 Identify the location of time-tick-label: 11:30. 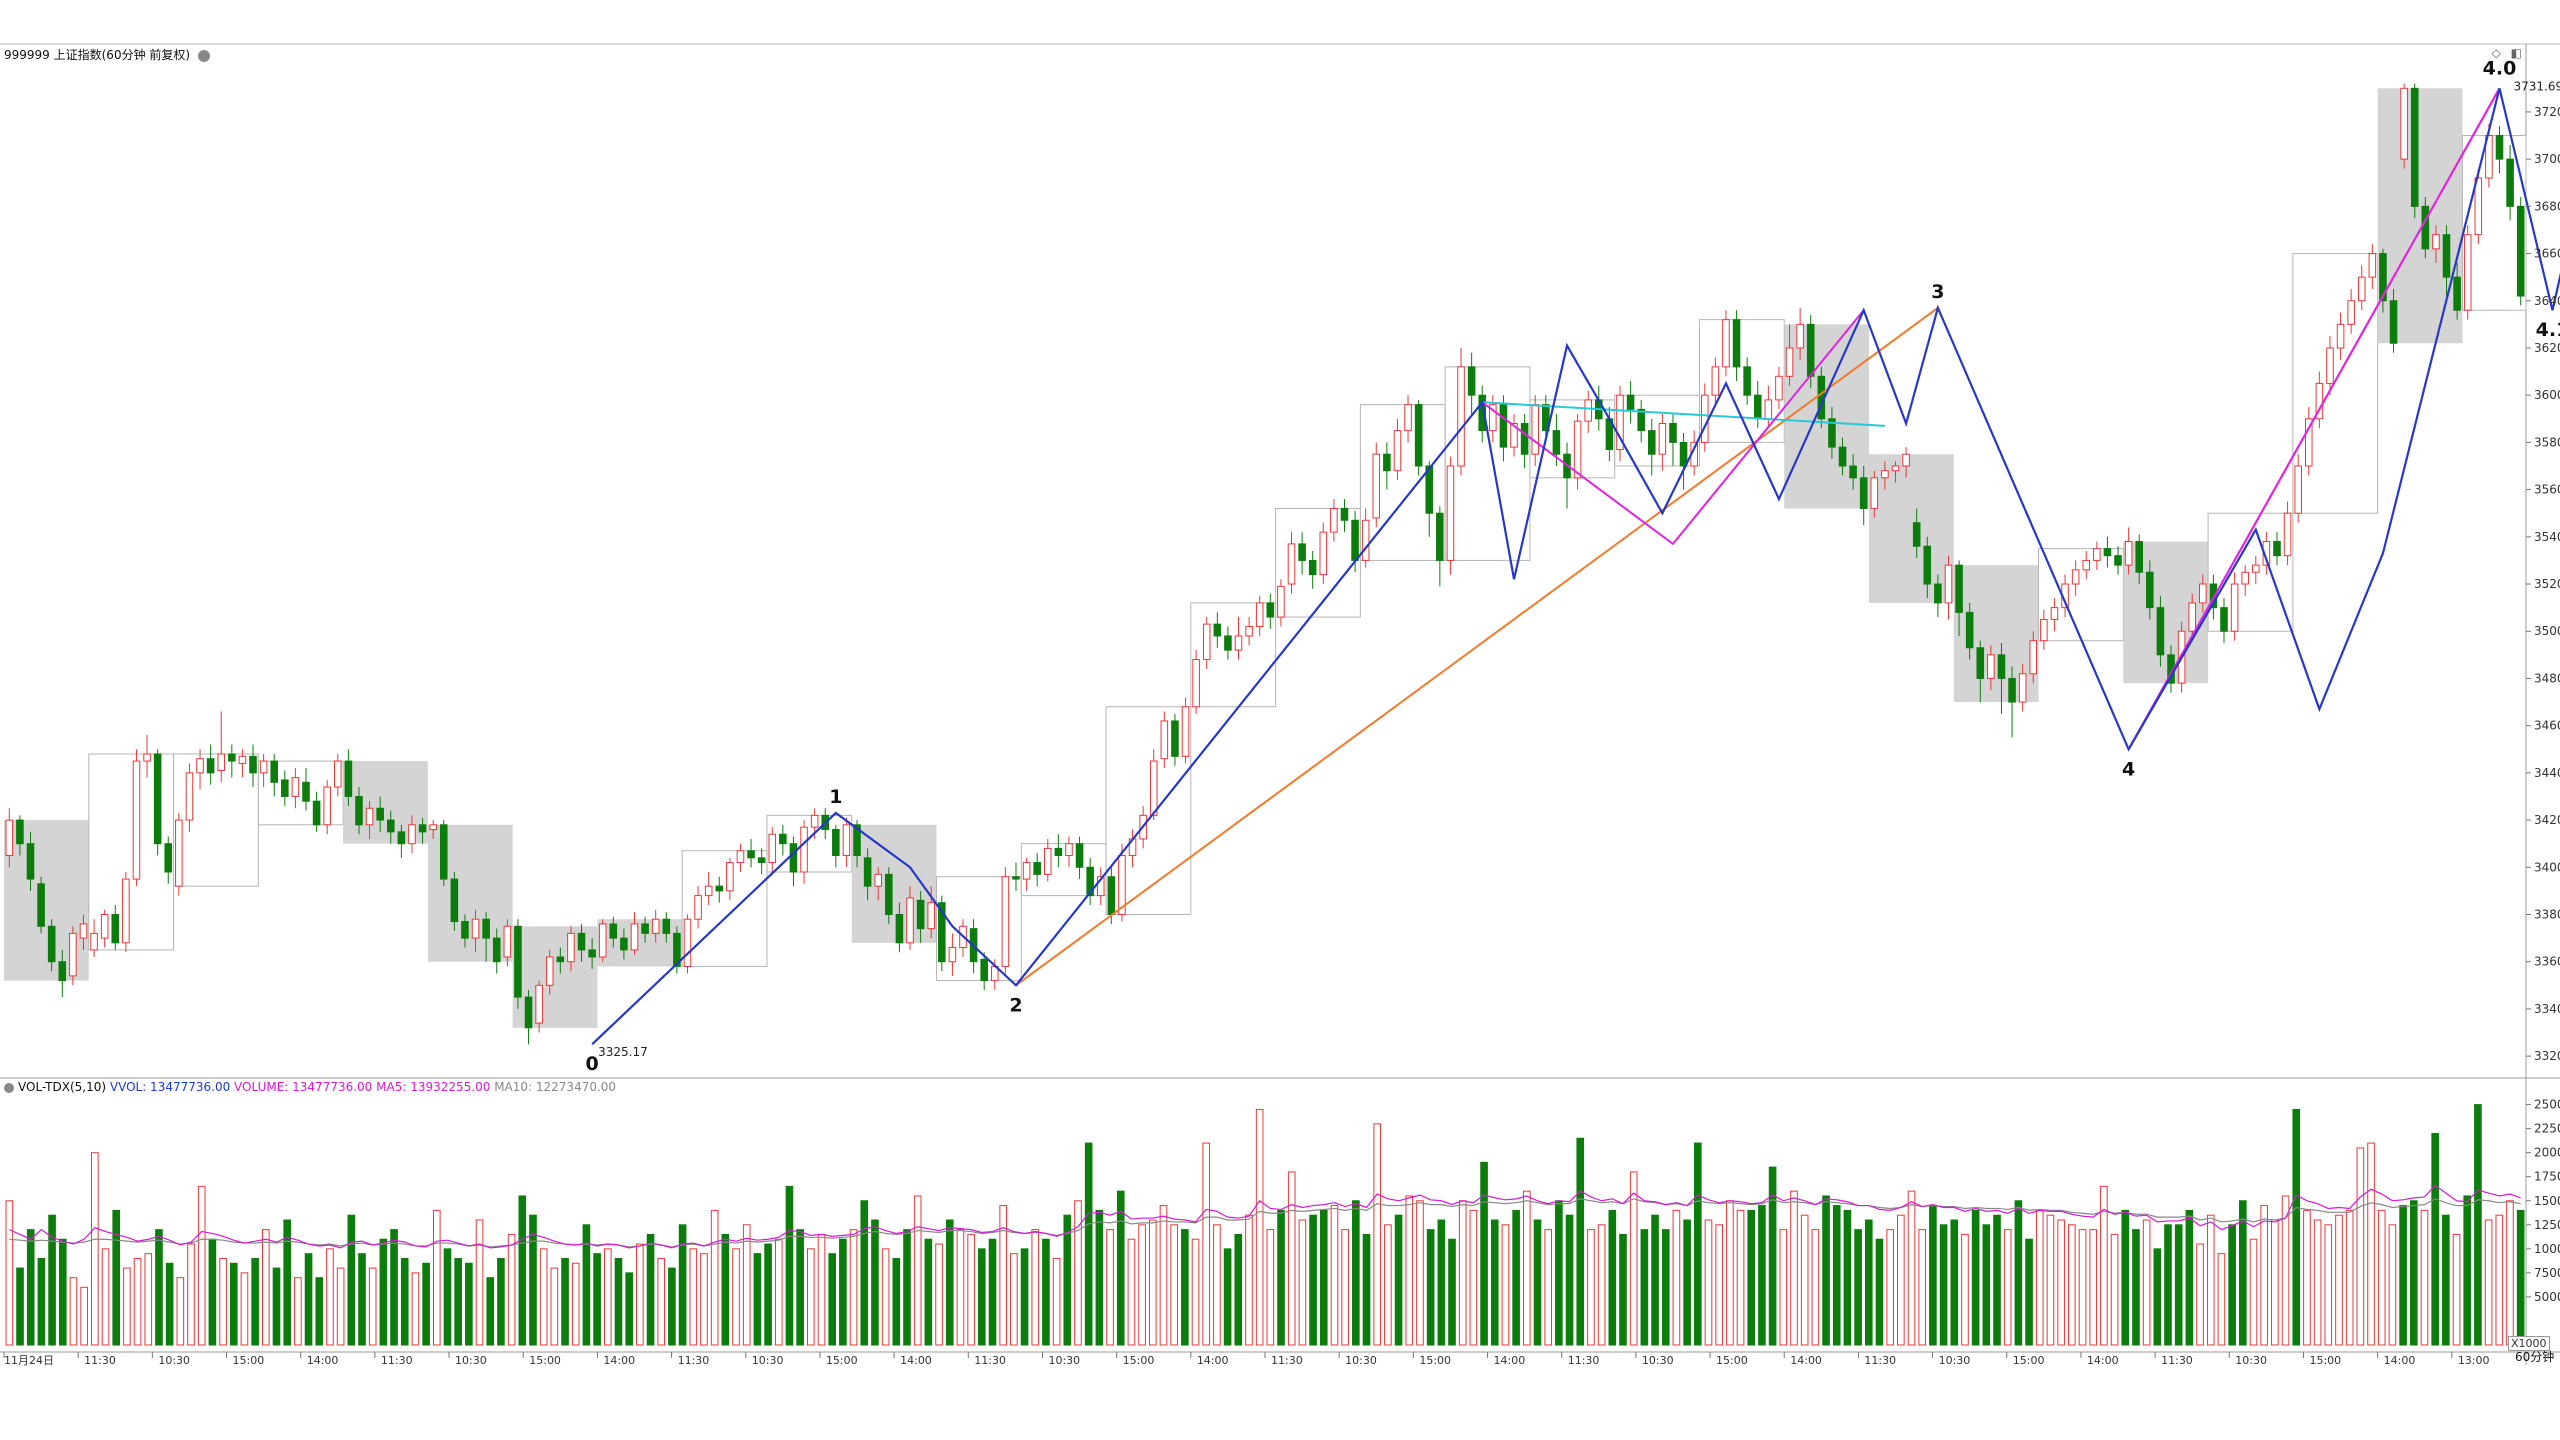
(694, 1360).